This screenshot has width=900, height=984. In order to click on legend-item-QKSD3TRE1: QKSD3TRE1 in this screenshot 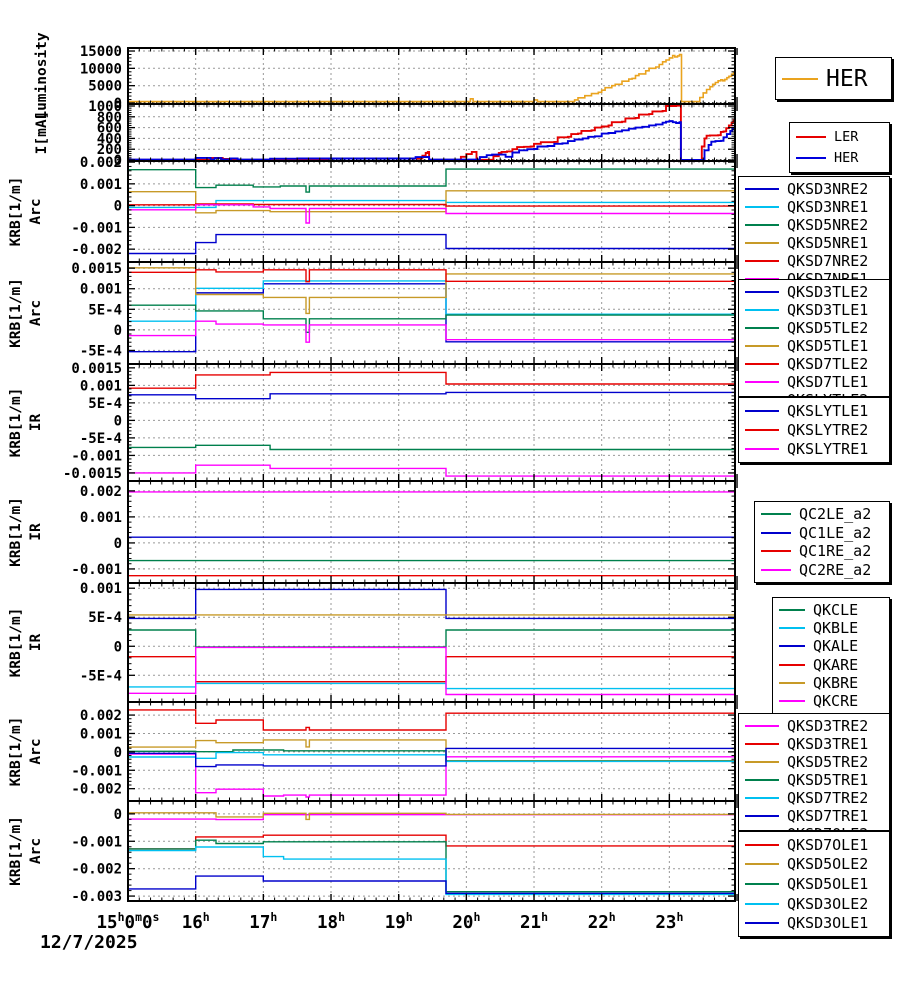, I will do `click(814, 744)`.